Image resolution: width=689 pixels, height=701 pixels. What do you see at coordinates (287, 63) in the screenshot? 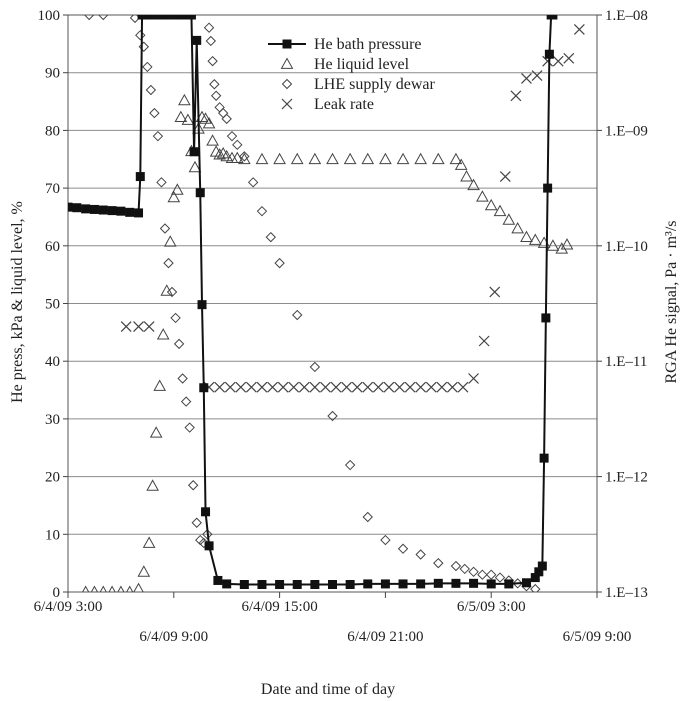
I see `legend-marker` at bounding box center [287, 63].